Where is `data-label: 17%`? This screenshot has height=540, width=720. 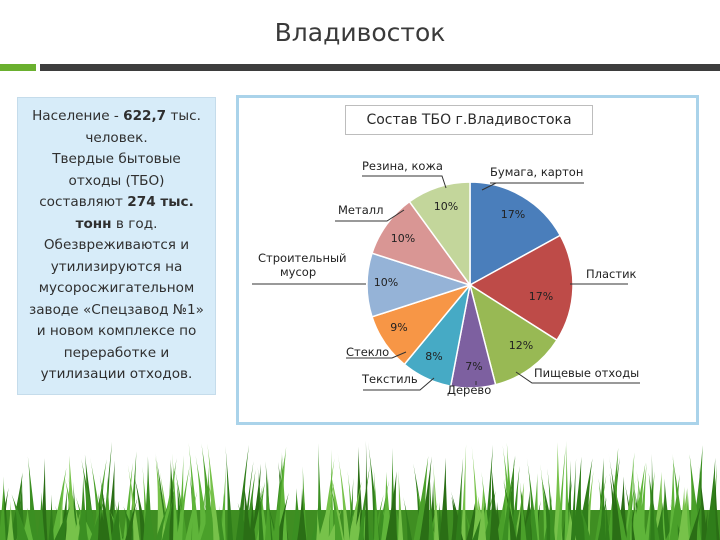 data-label: 17% is located at coordinates (541, 296).